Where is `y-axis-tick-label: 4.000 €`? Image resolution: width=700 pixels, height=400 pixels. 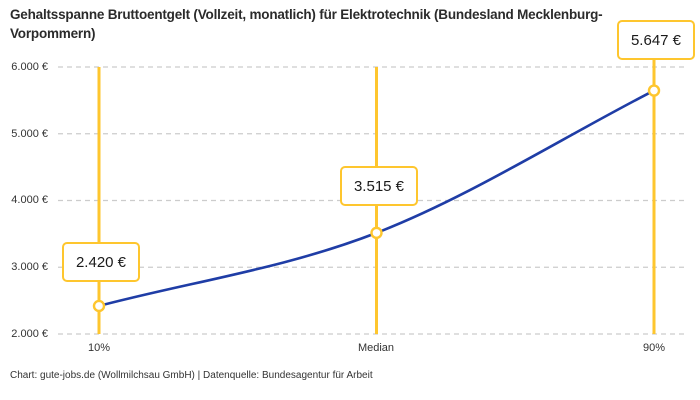 y-axis-tick-label: 4.000 € is located at coordinates (29, 200).